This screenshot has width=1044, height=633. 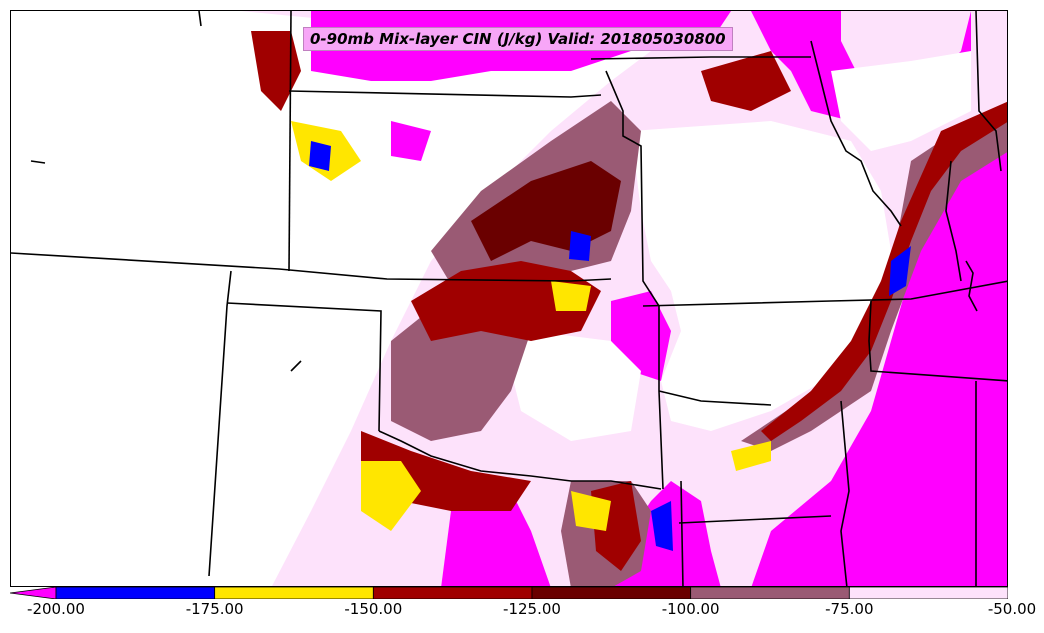 I want to click on colorbar-tick-label: -100.00, so click(x=690, y=609).